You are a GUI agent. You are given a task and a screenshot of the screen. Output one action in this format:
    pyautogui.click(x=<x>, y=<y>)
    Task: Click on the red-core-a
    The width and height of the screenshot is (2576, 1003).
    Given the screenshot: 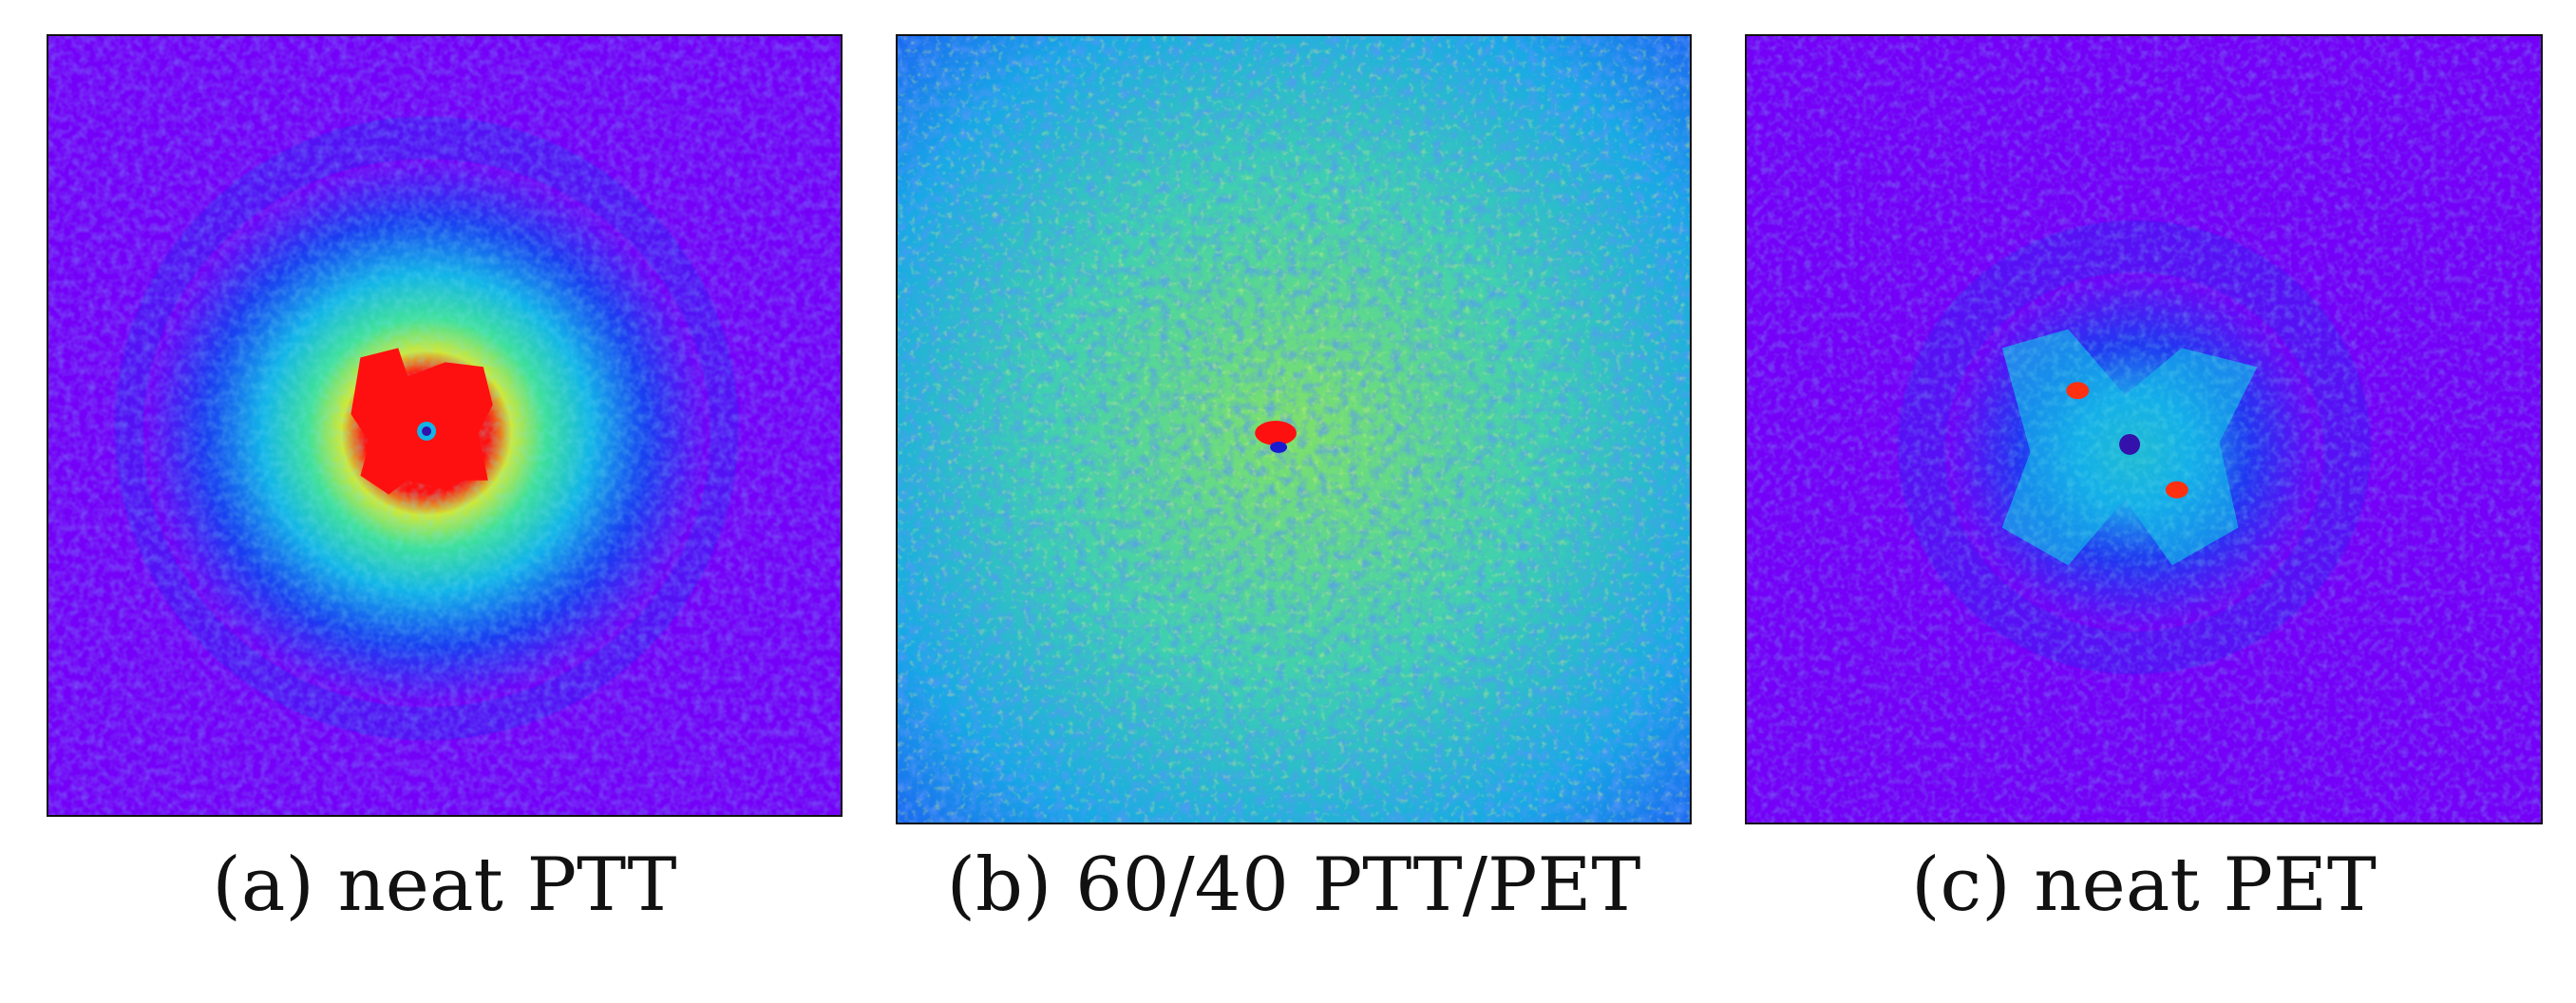 What is the action you would take?
    pyautogui.click(x=421, y=422)
    